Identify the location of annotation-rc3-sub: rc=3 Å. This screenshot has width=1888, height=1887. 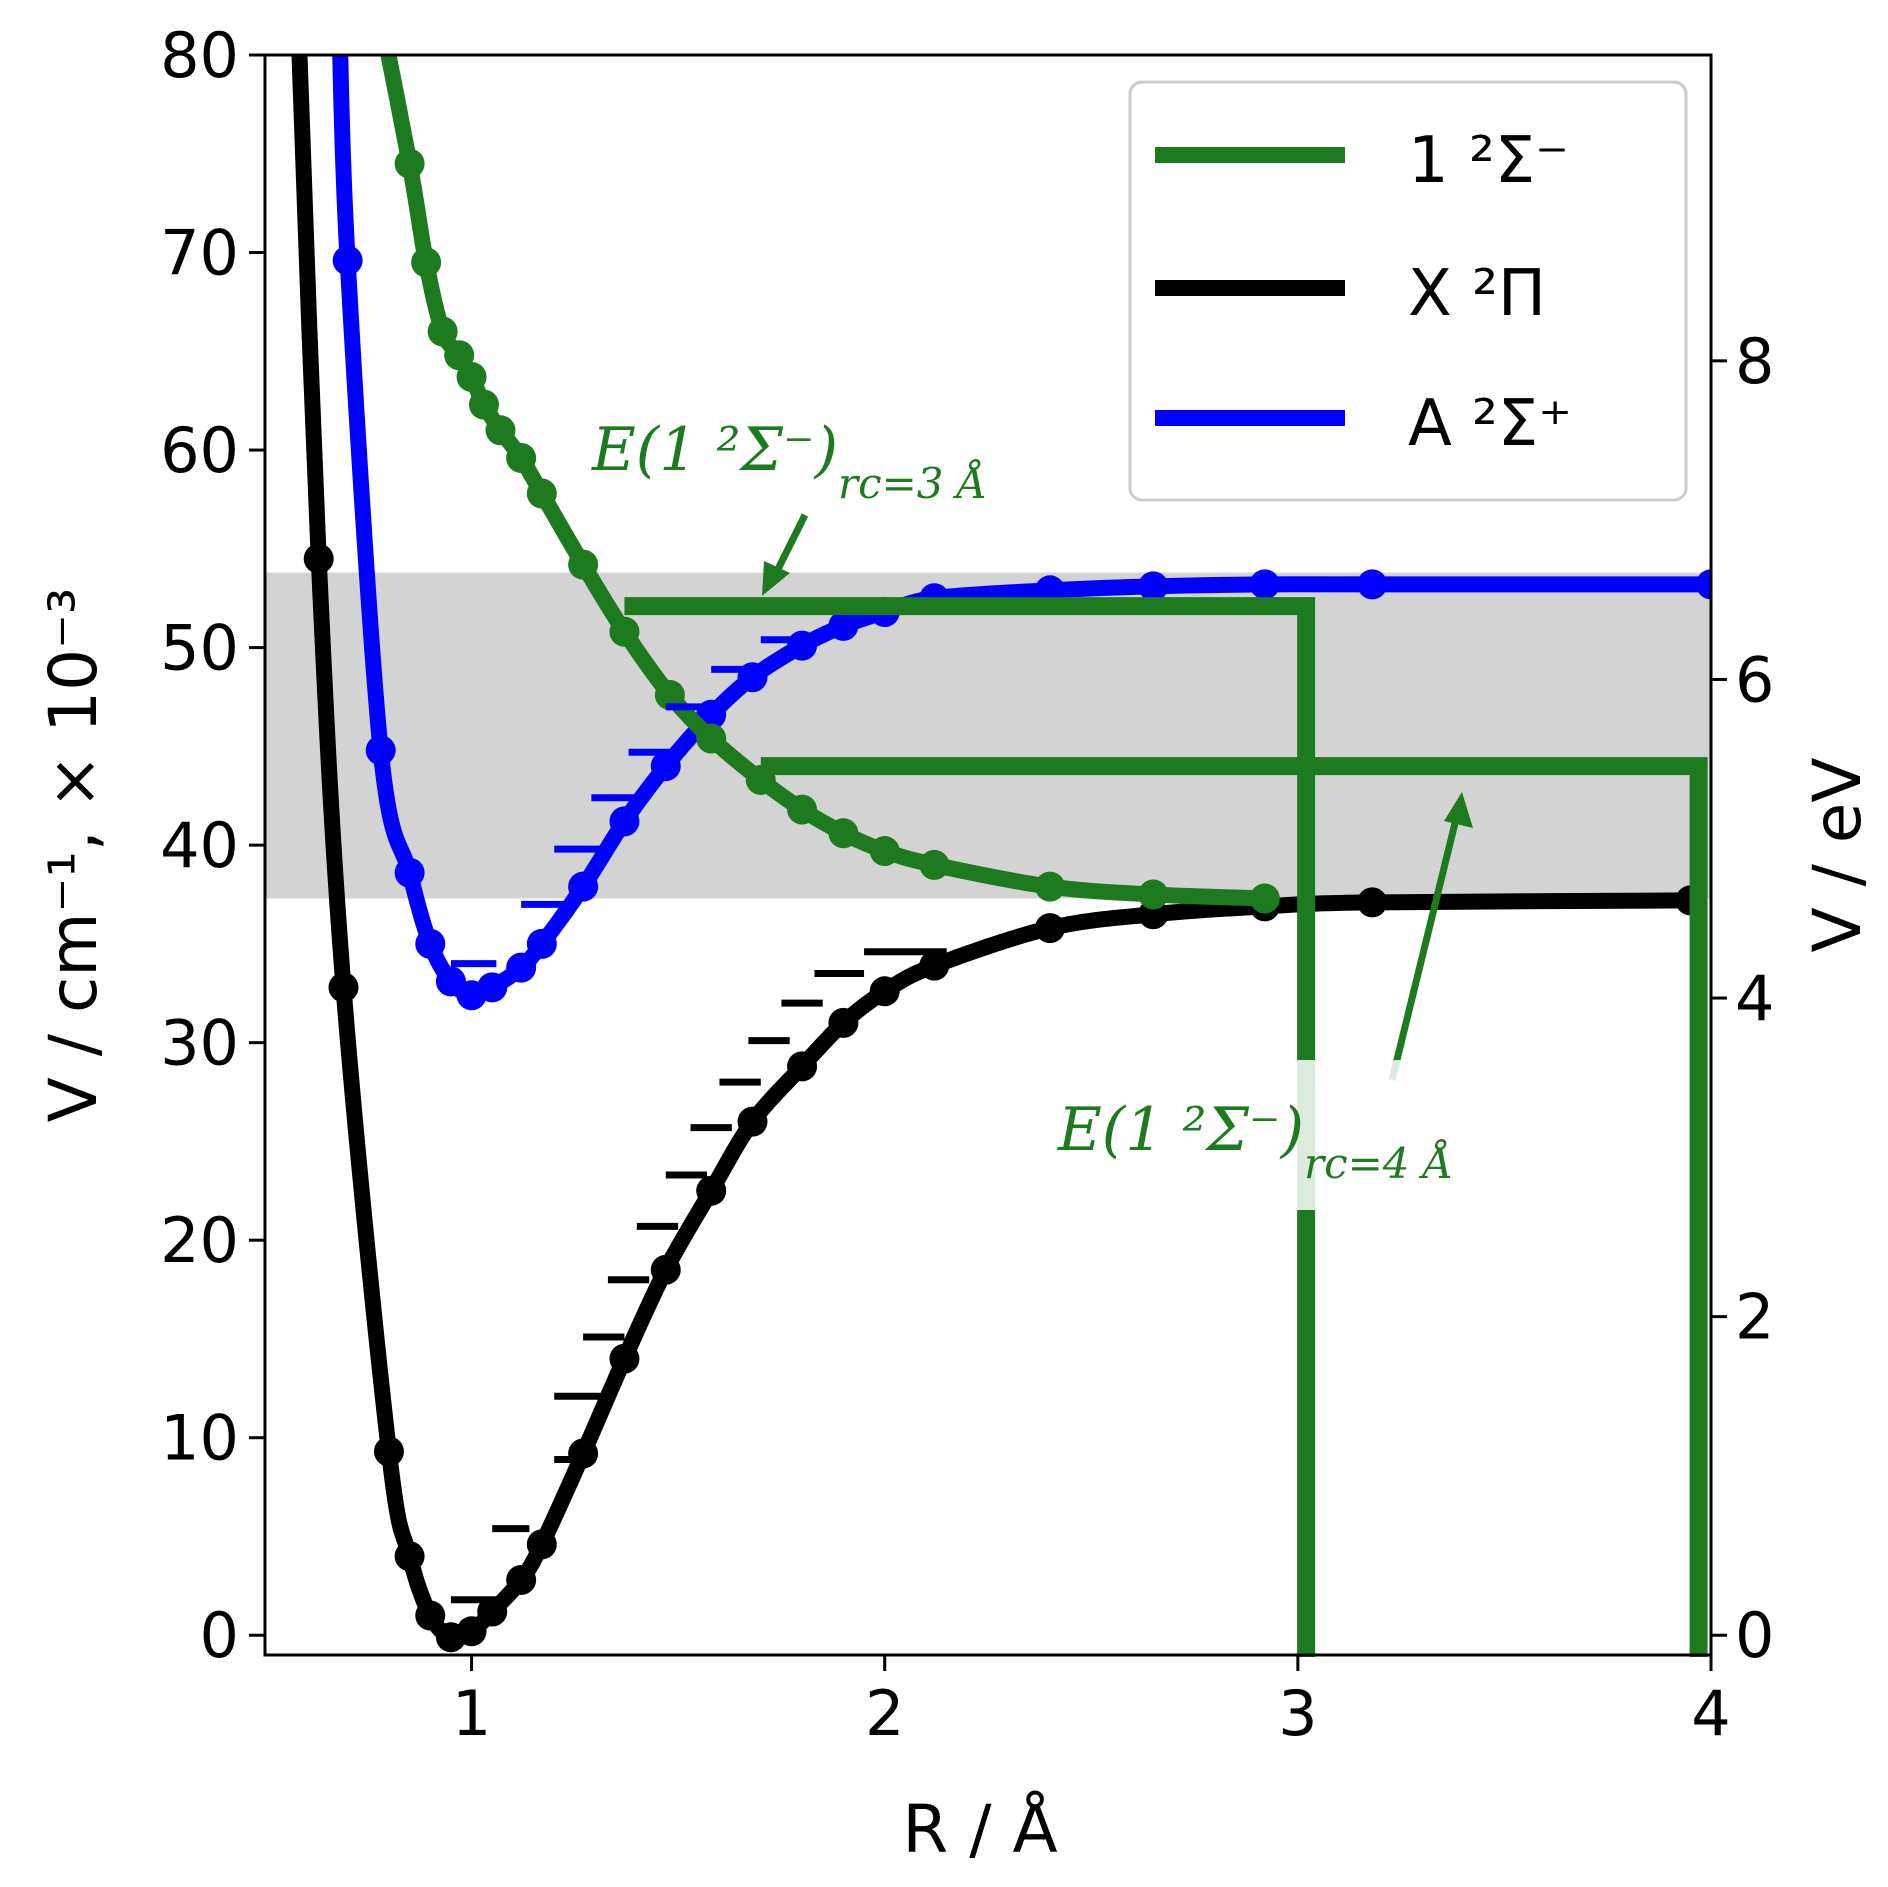
(912, 483).